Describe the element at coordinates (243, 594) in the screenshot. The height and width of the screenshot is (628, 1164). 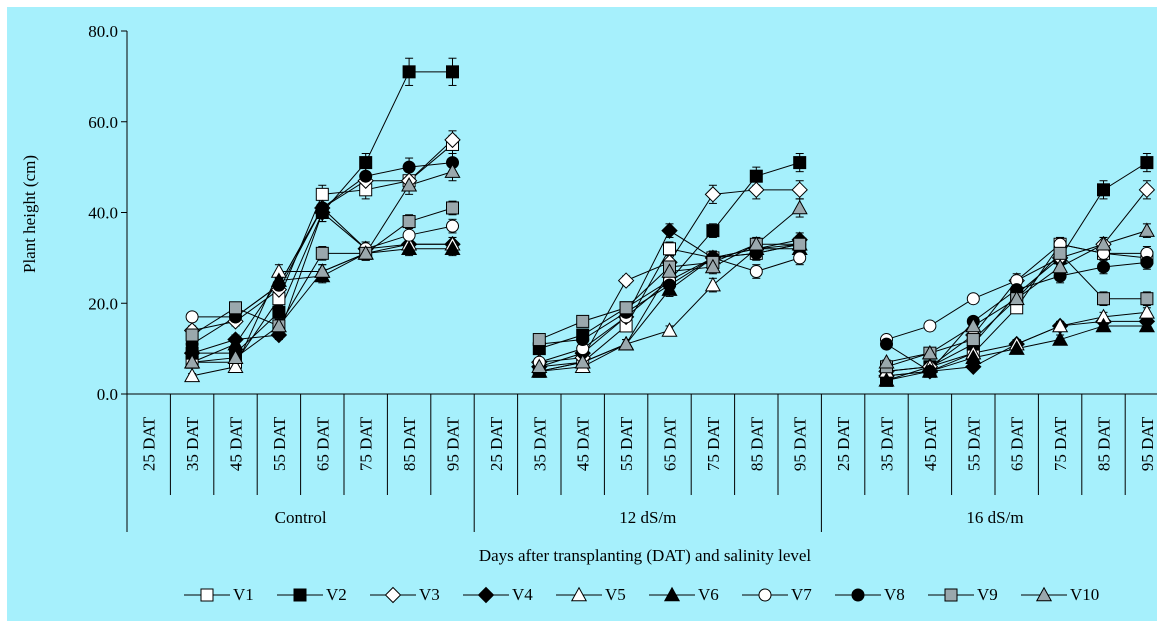
I see `legend-label: V1` at that location.